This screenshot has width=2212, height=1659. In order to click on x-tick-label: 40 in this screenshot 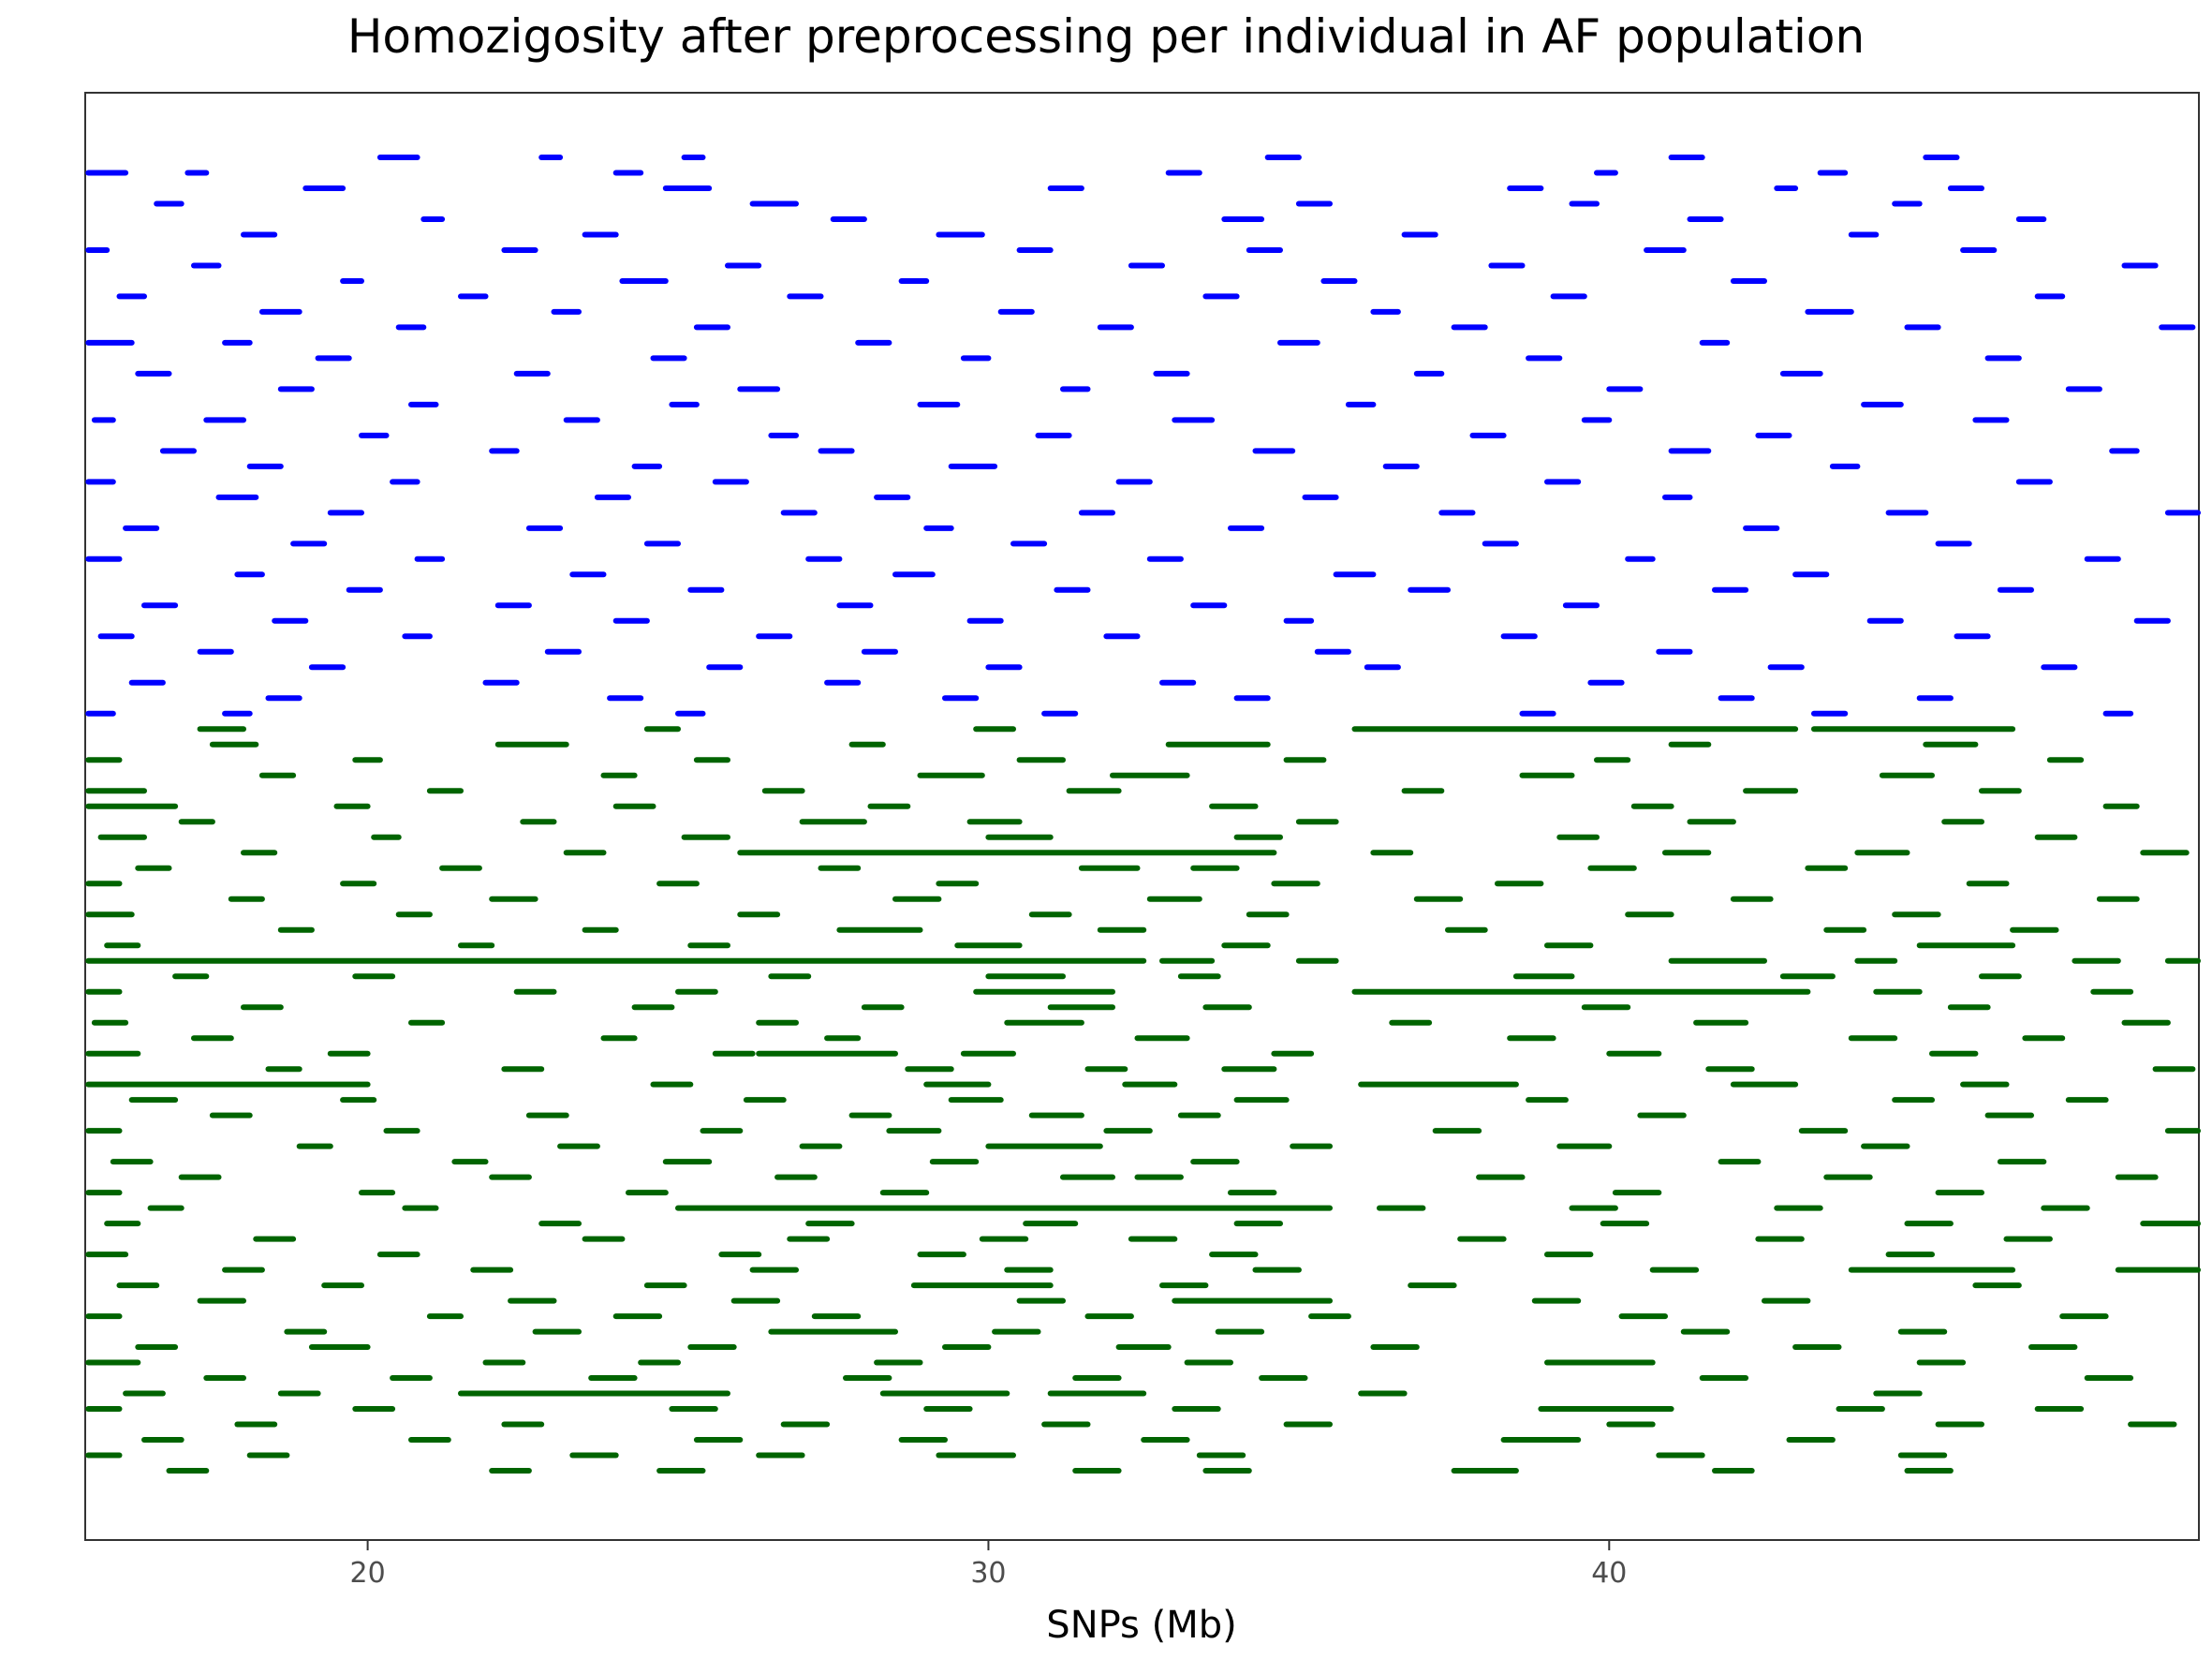, I will do `click(1609, 1573)`.